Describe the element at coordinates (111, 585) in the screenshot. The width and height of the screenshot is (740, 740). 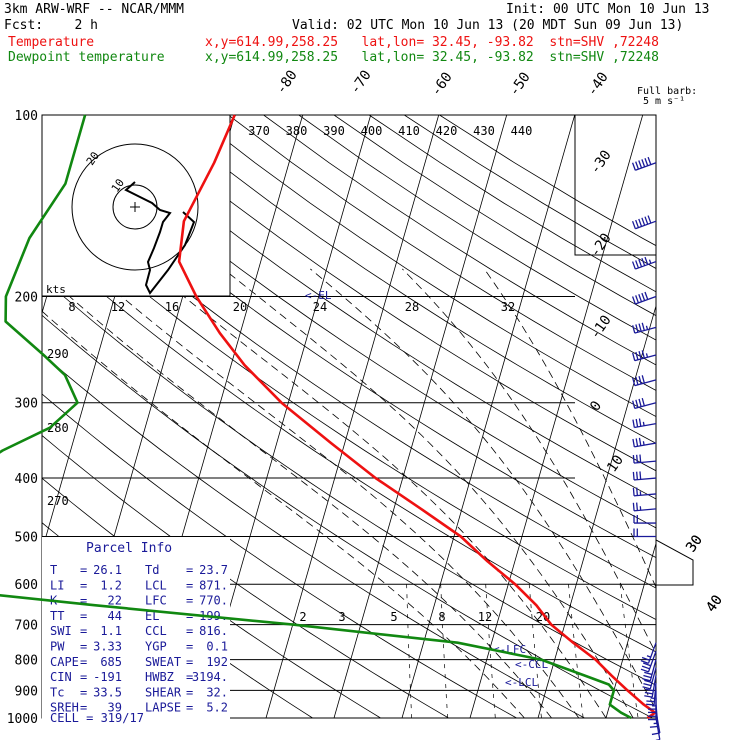
I see `parcel-val-li: 1.2` at that location.